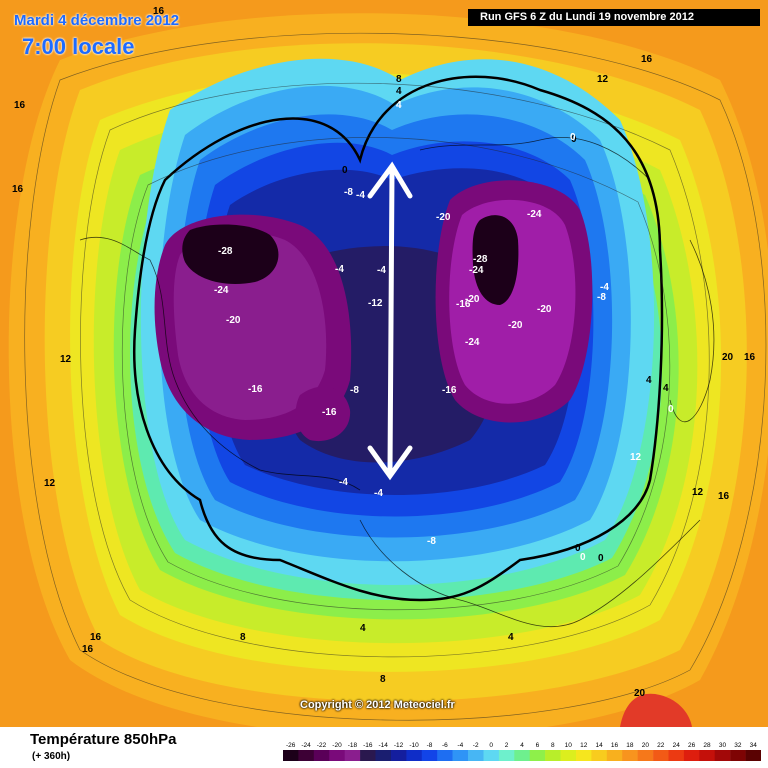  Describe the element at coordinates (630, 745) in the screenshot. I see `legend-tick-label: 18` at that location.